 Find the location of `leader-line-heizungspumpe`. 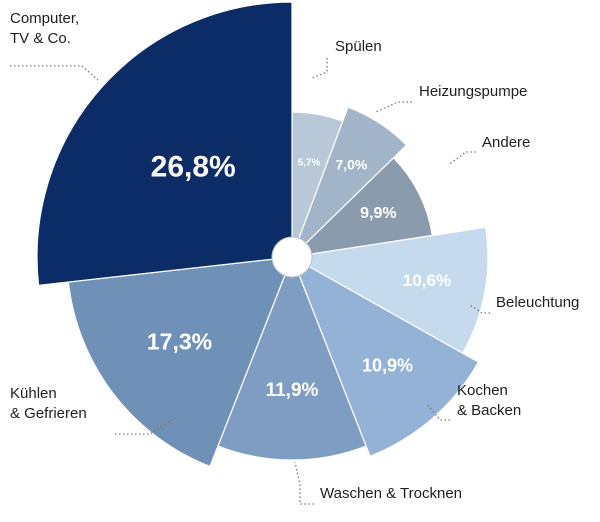

leader-line-heizungspumpe is located at coordinates (393, 107).